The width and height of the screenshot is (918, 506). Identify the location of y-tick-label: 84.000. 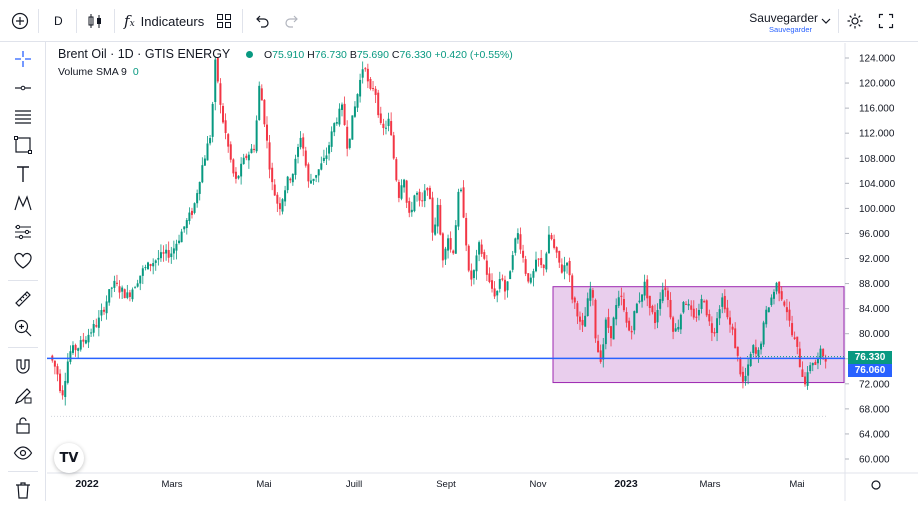
(874, 309).